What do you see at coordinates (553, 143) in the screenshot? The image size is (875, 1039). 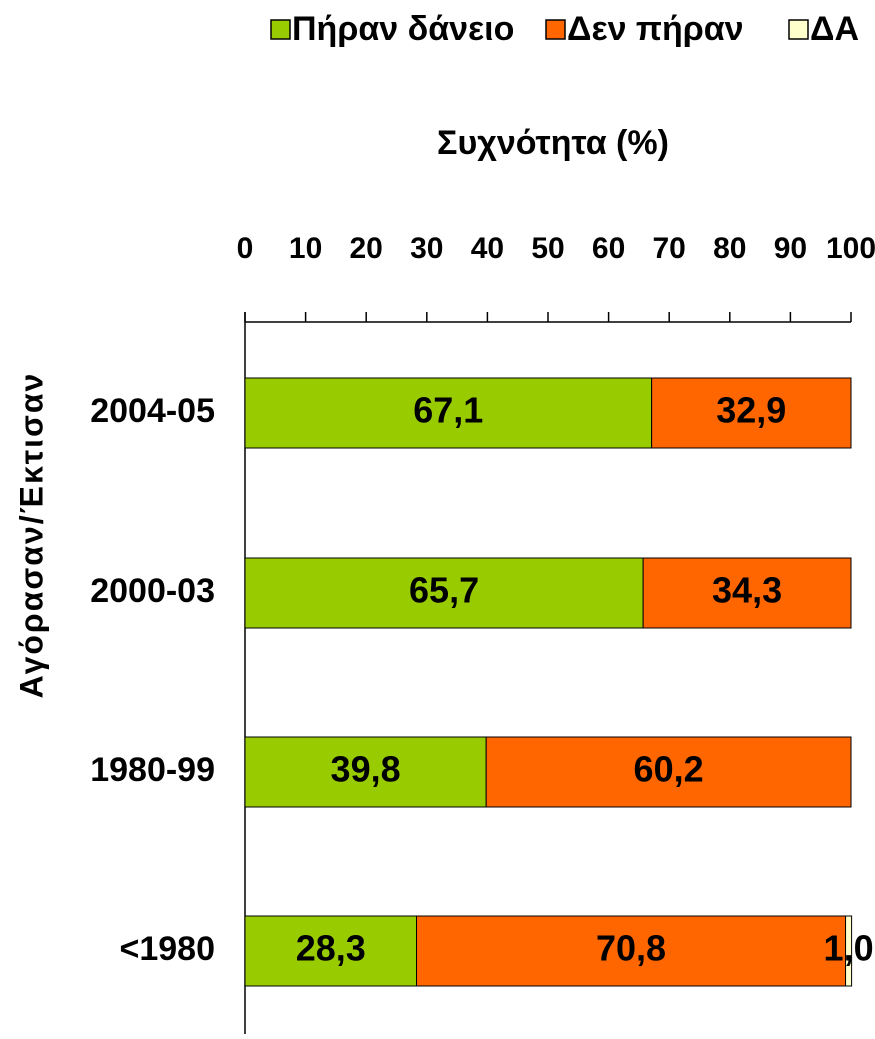 I see `x-axis-title: Συχνότητα (%)` at bounding box center [553, 143].